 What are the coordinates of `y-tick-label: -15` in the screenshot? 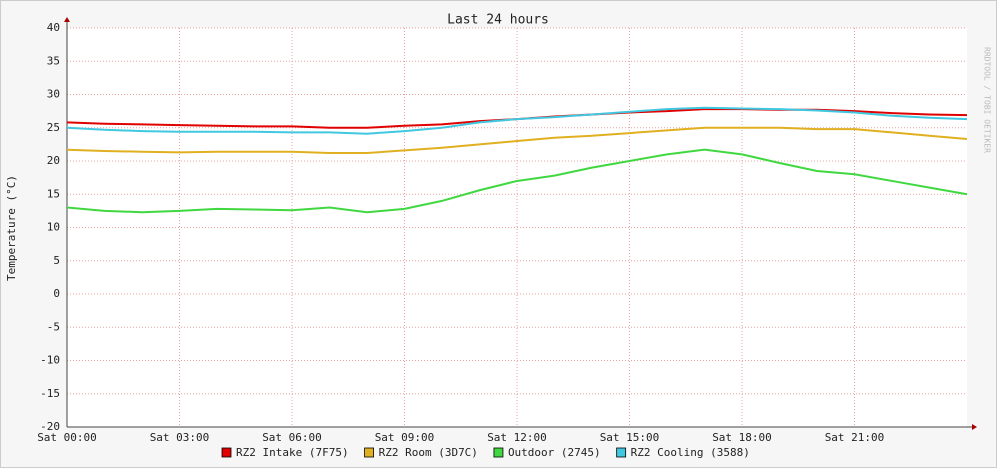 It's located at (50, 393).